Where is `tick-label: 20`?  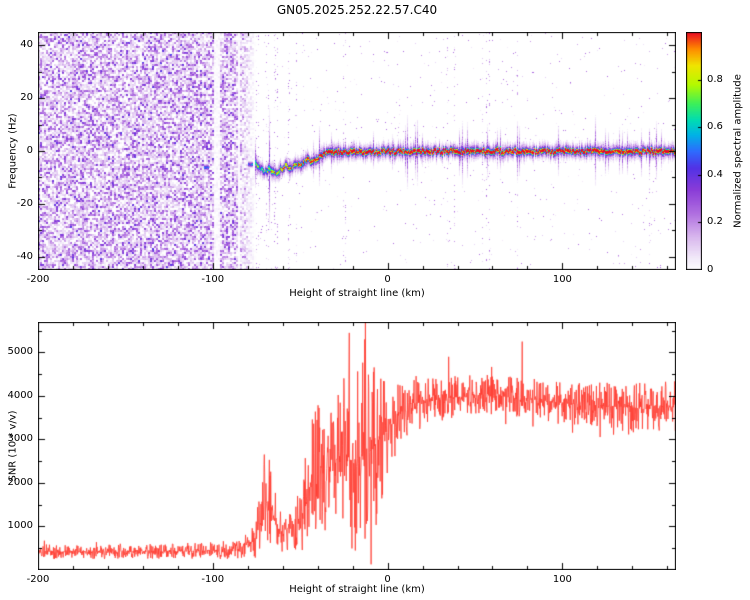 tick-label: 20 is located at coordinates (26, 98).